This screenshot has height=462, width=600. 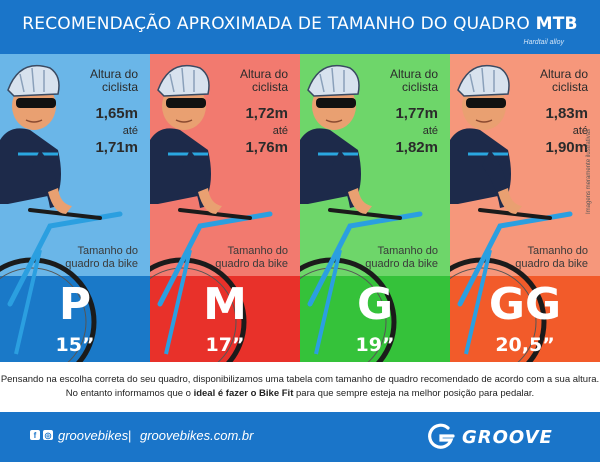 I want to click on frame-size-inches: 19”, so click(x=375, y=345).